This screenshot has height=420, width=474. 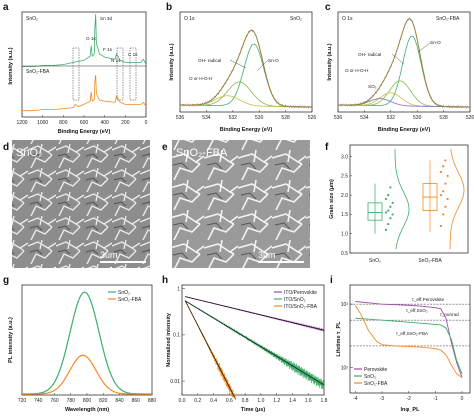 I want to click on annotation-tau-eff-sno2-fba: τ_eff,SnO₂-FBA, so click(x=412, y=333).